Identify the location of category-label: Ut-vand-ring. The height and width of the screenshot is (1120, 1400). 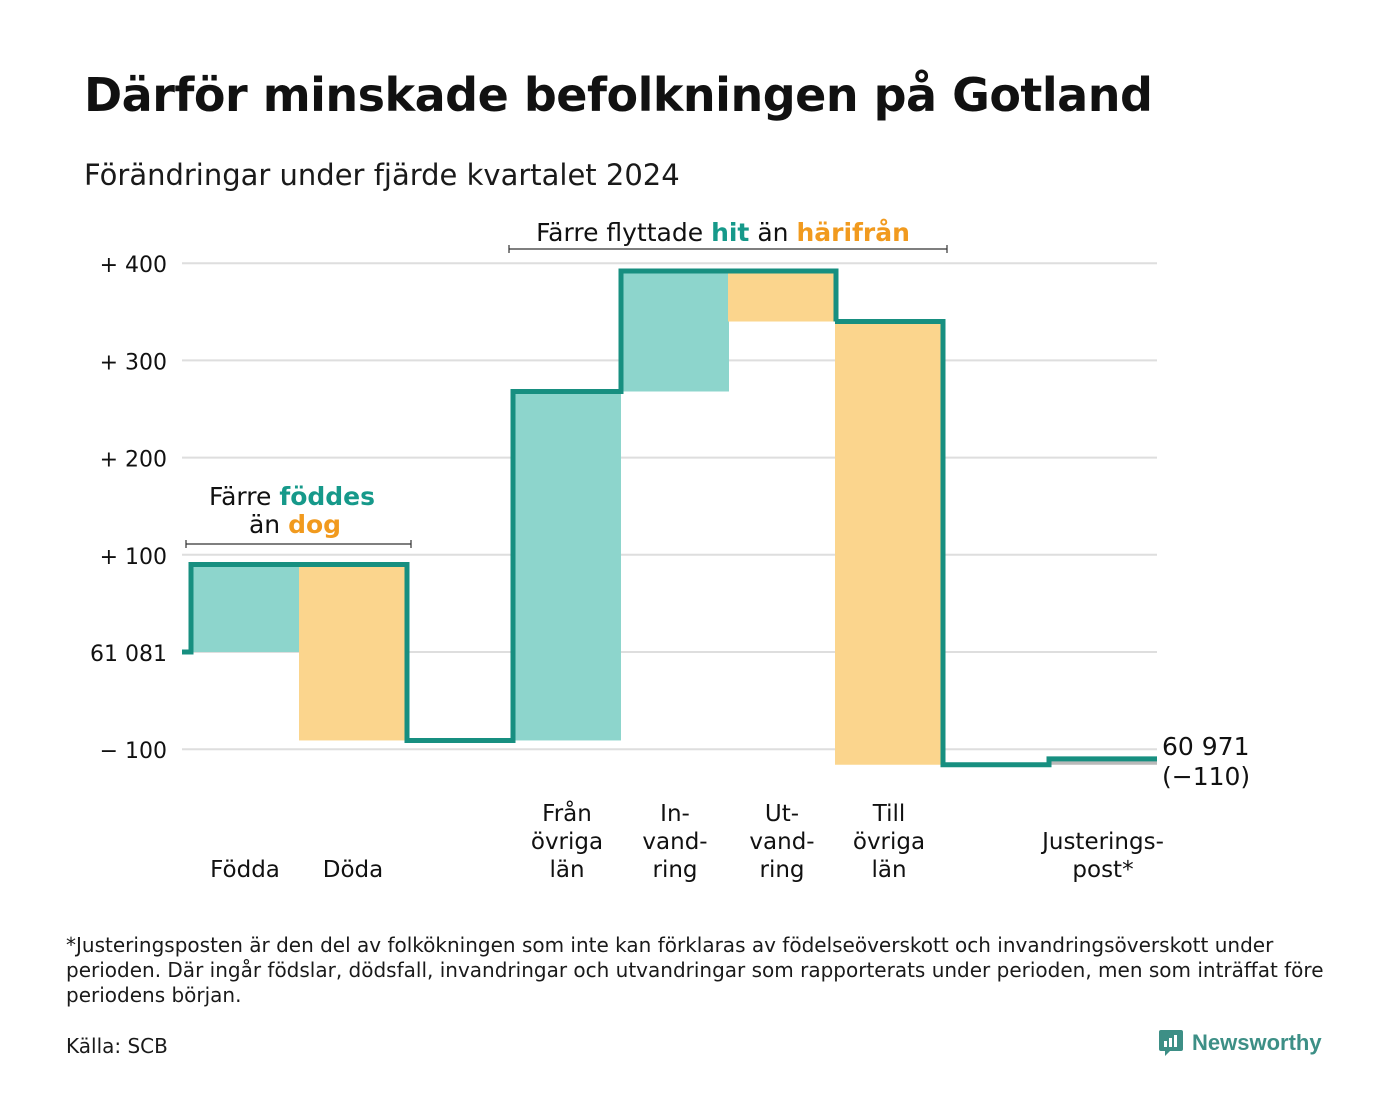
(781, 842).